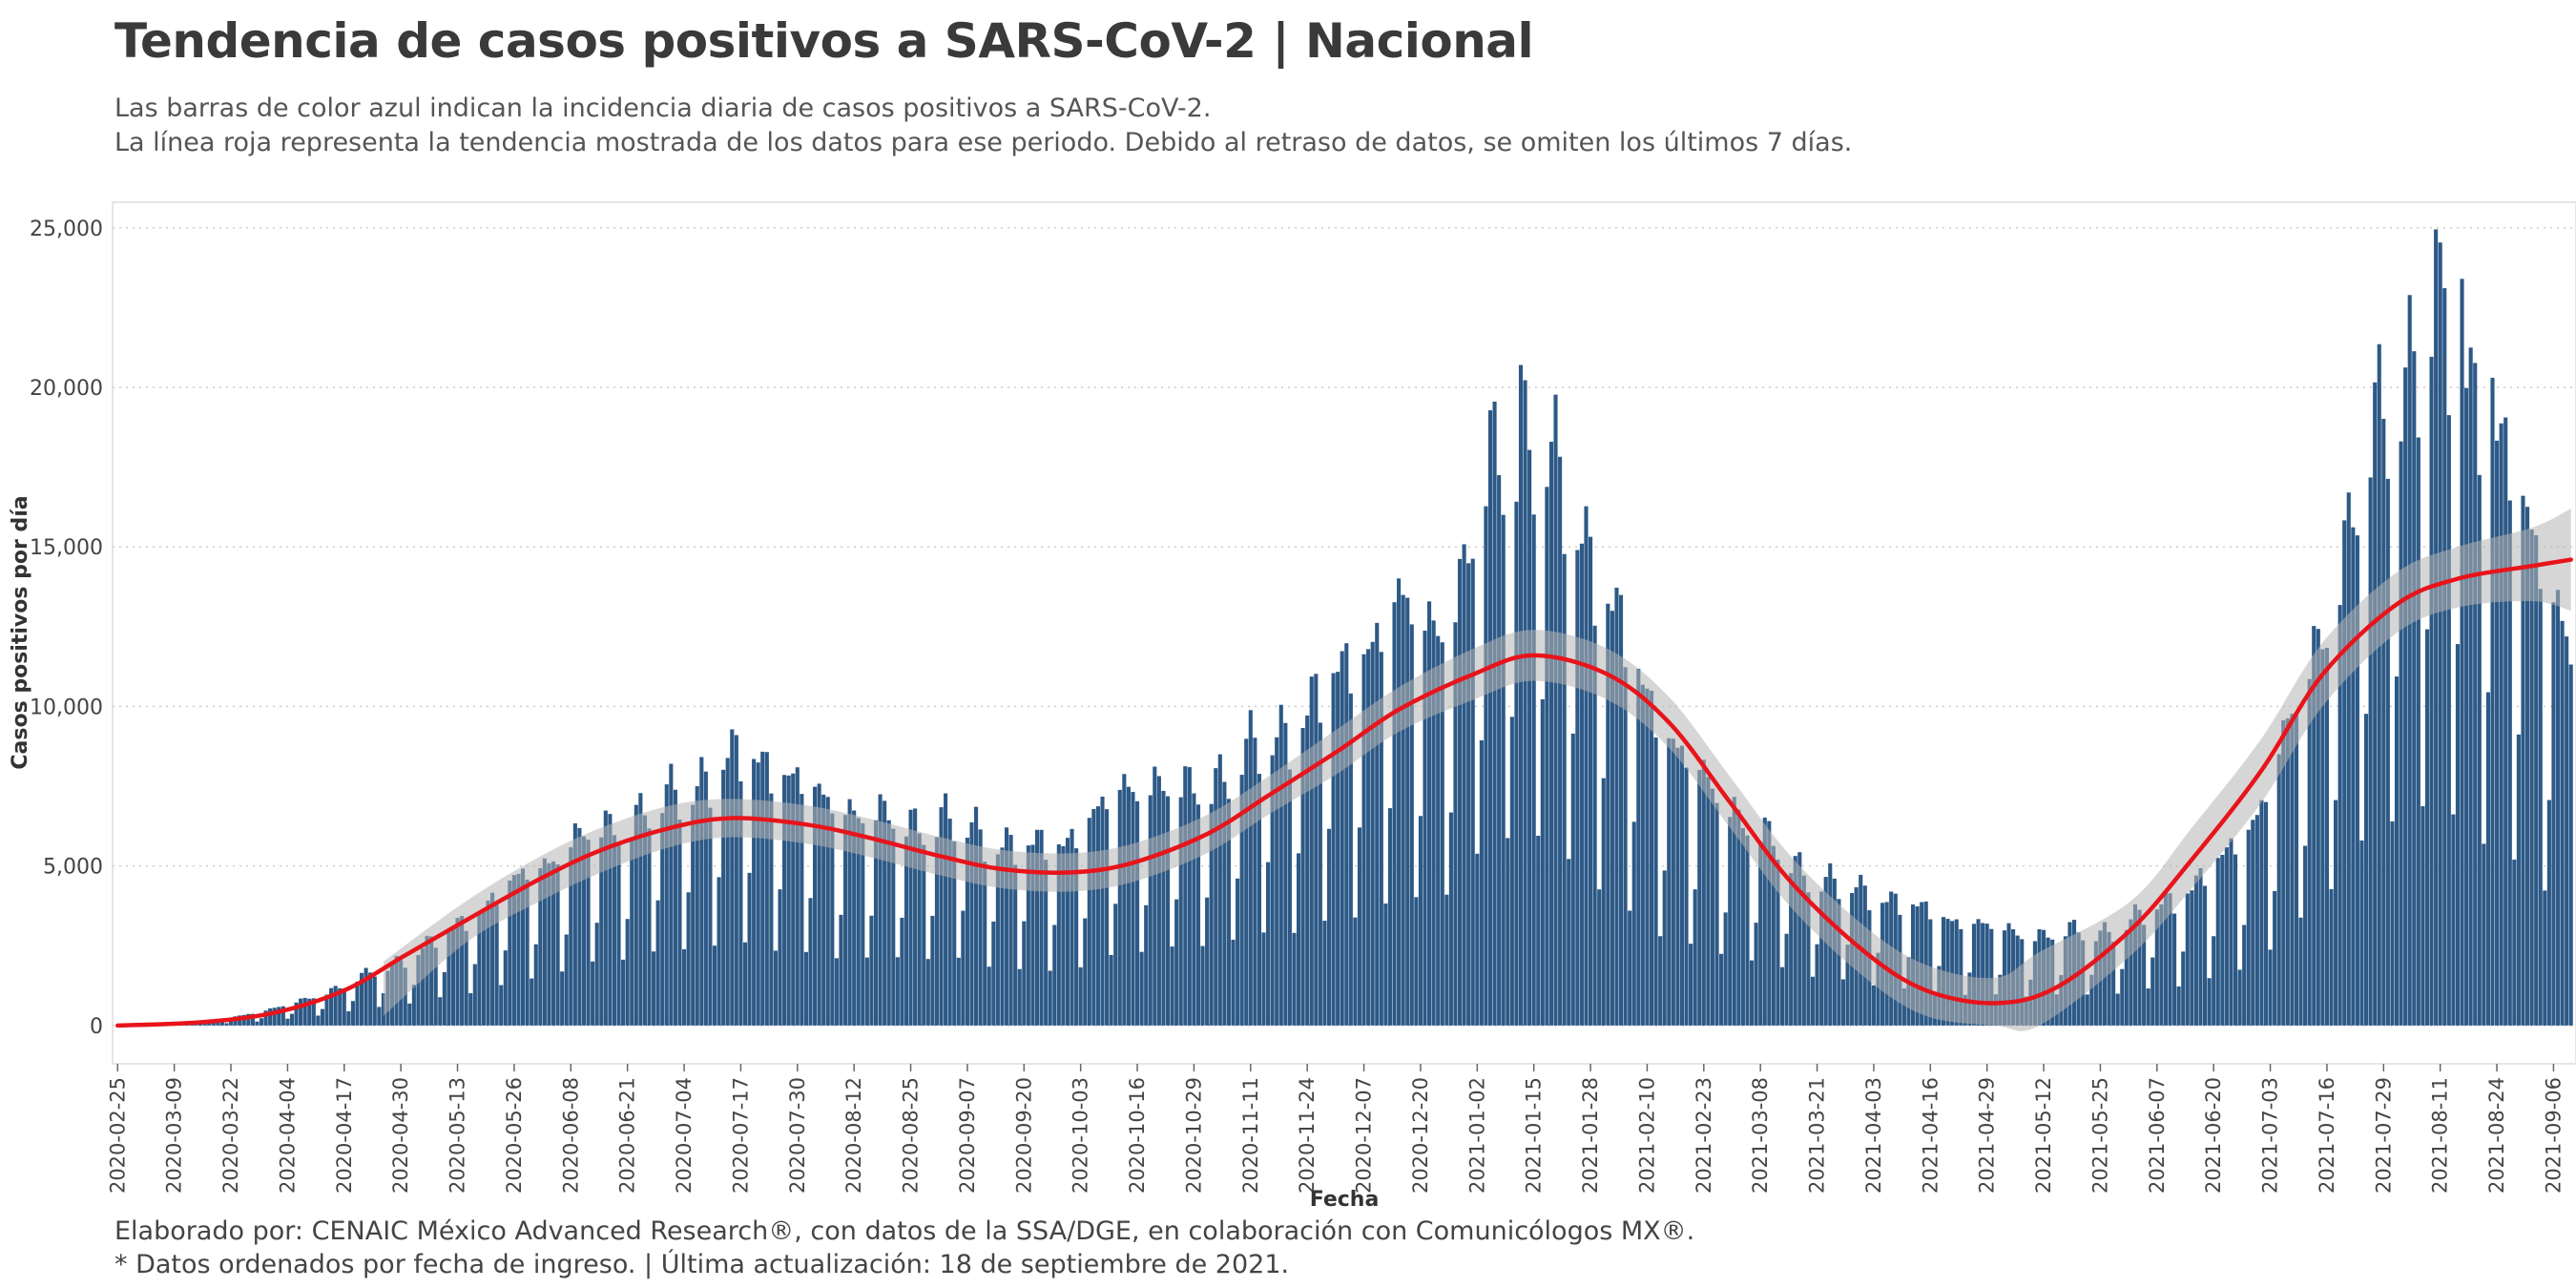  What do you see at coordinates (20, 632) in the screenshot?
I see `y-axis-title: Casos positivos por día` at bounding box center [20, 632].